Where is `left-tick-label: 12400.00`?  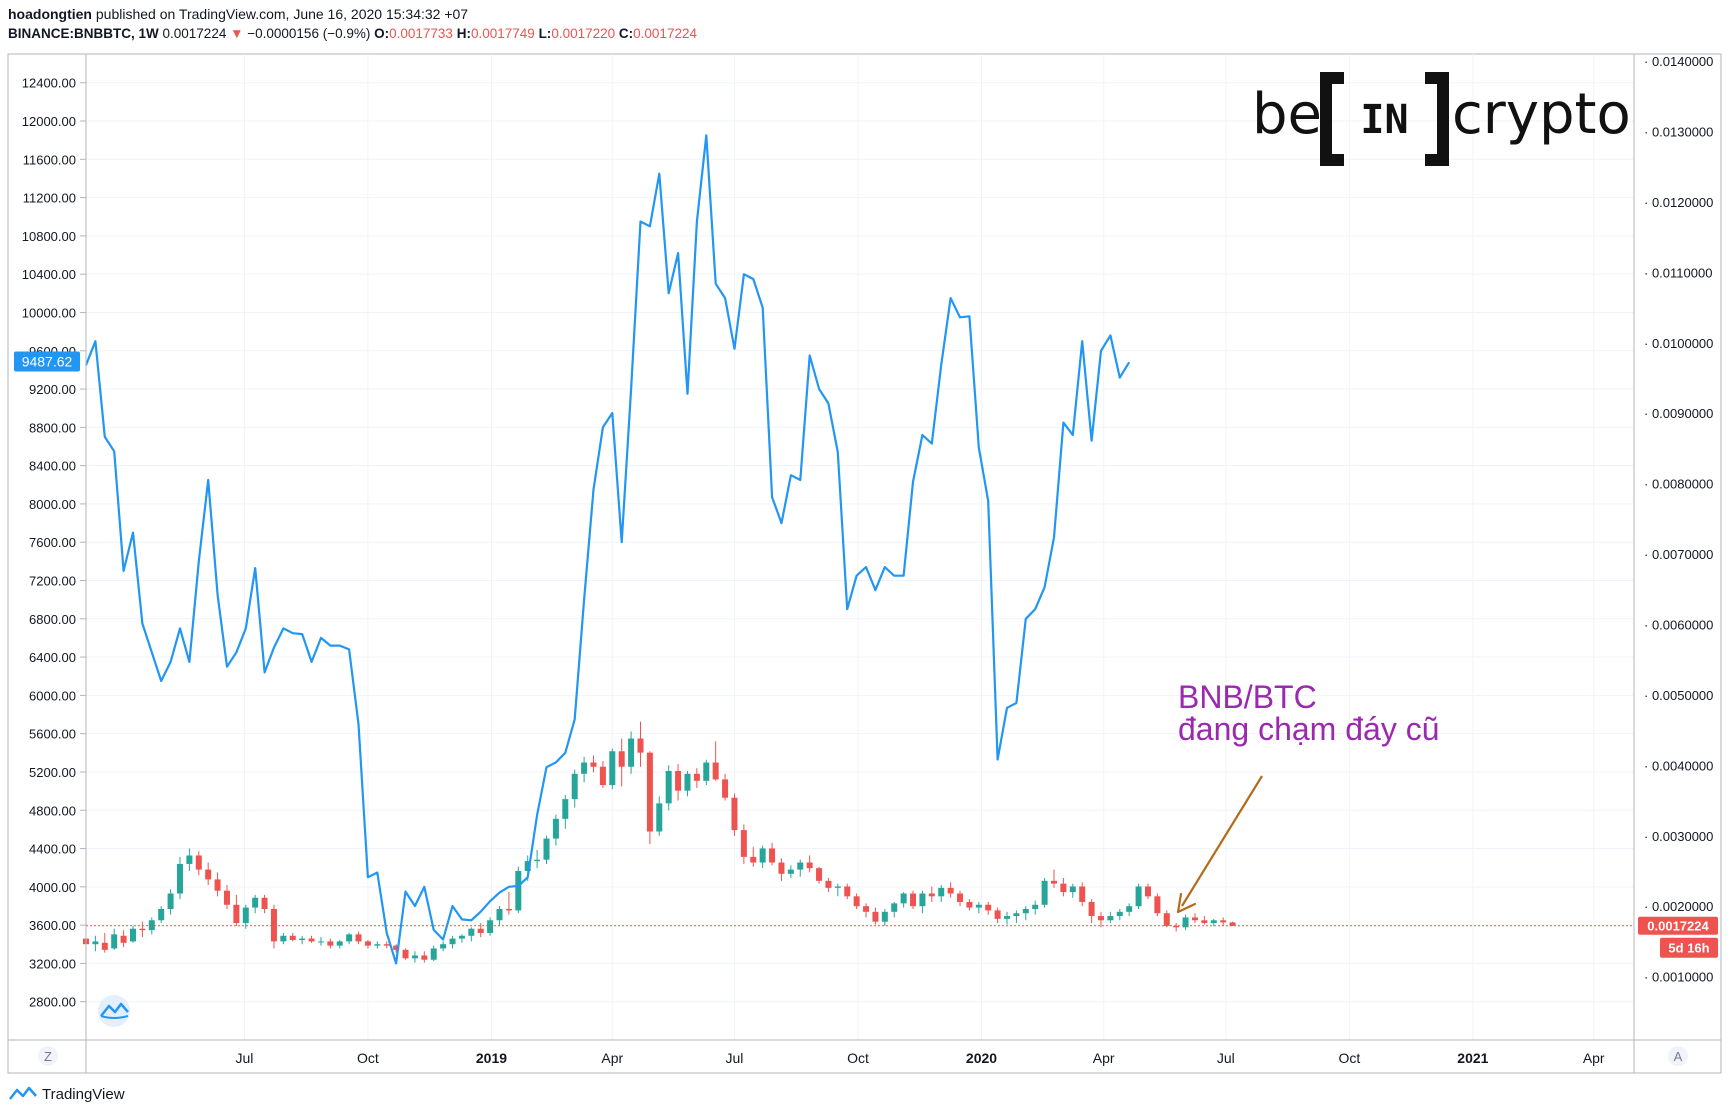
left-tick-label: 12400.00 is located at coordinates (49, 83).